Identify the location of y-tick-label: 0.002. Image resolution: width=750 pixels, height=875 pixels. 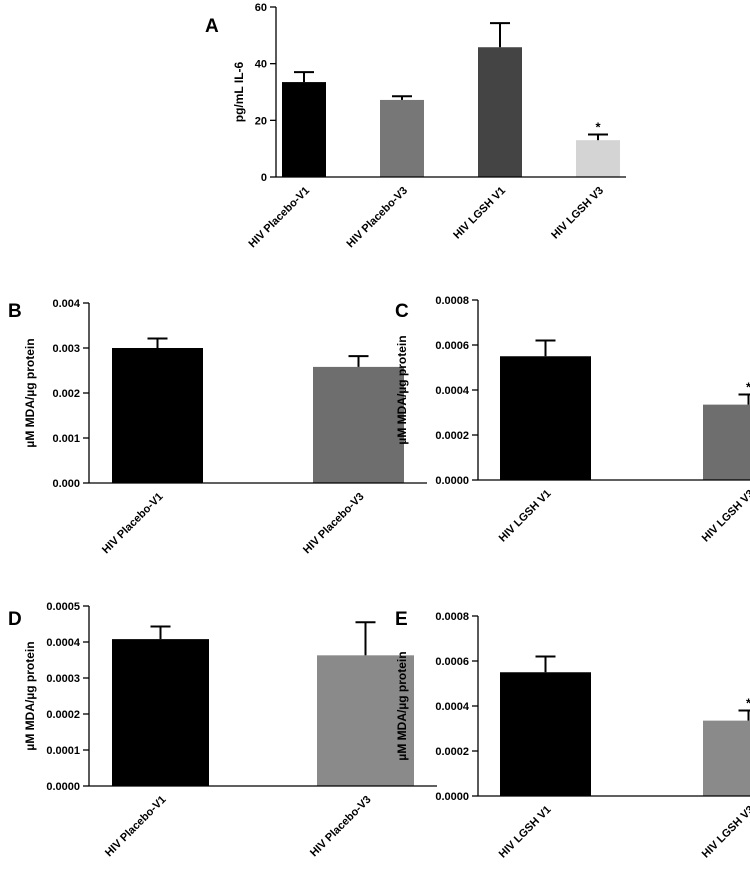
(66, 394).